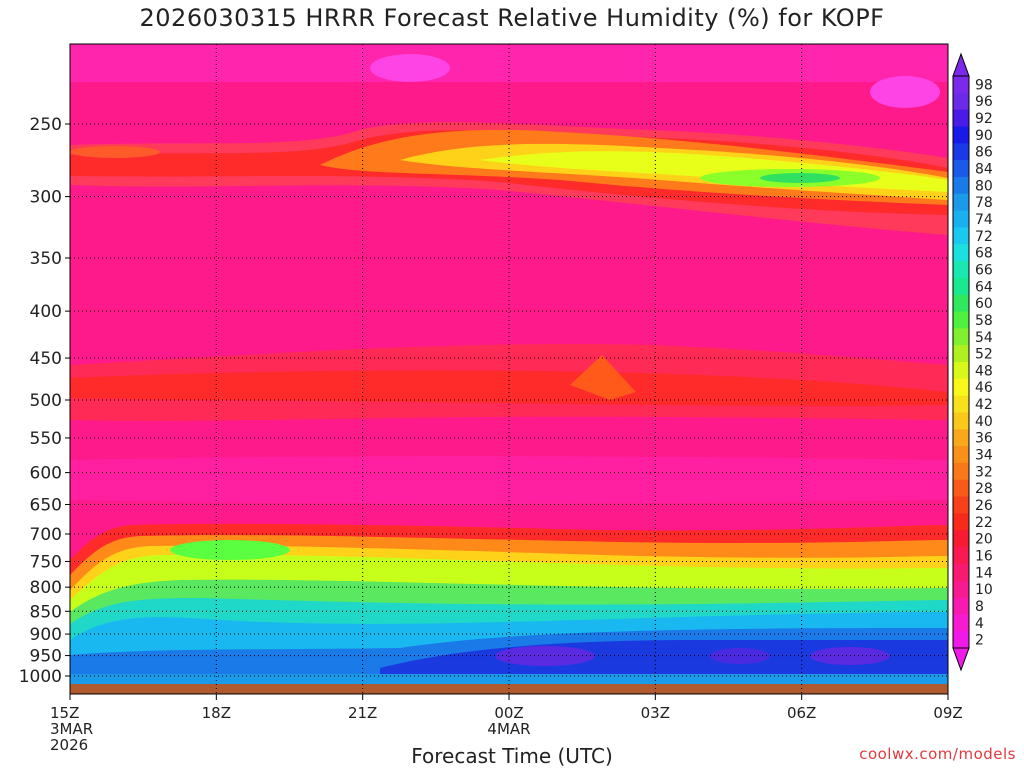 This screenshot has width=1024, height=768. Describe the element at coordinates (984, 102) in the screenshot. I see `colorbar-tick-label: 96` at that location.